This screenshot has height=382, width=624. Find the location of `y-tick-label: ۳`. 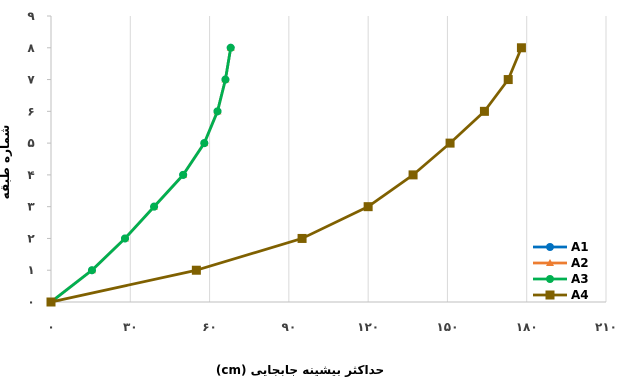

y-tick-label: ۳ is located at coordinates (31, 207).